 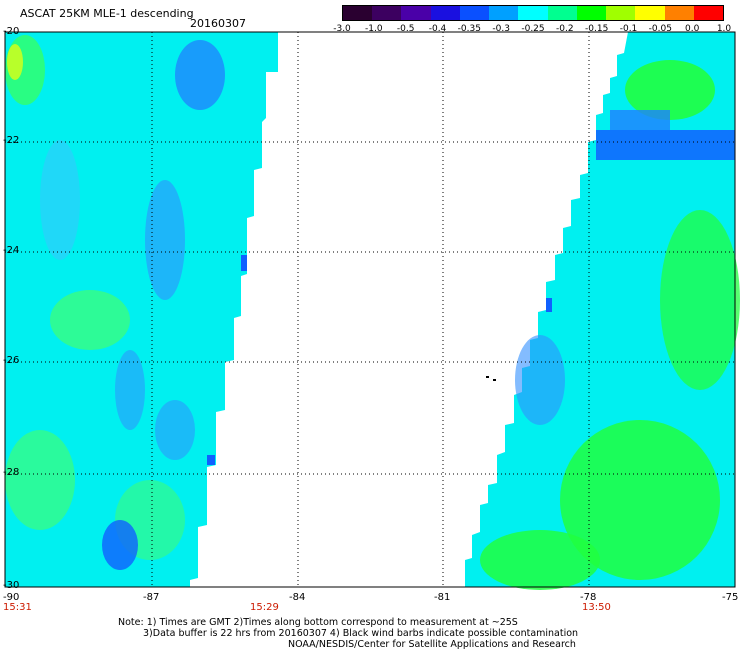 What do you see at coordinates (11, 360) in the screenshot?
I see `lat-label: -26` at bounding box center [11, 360].